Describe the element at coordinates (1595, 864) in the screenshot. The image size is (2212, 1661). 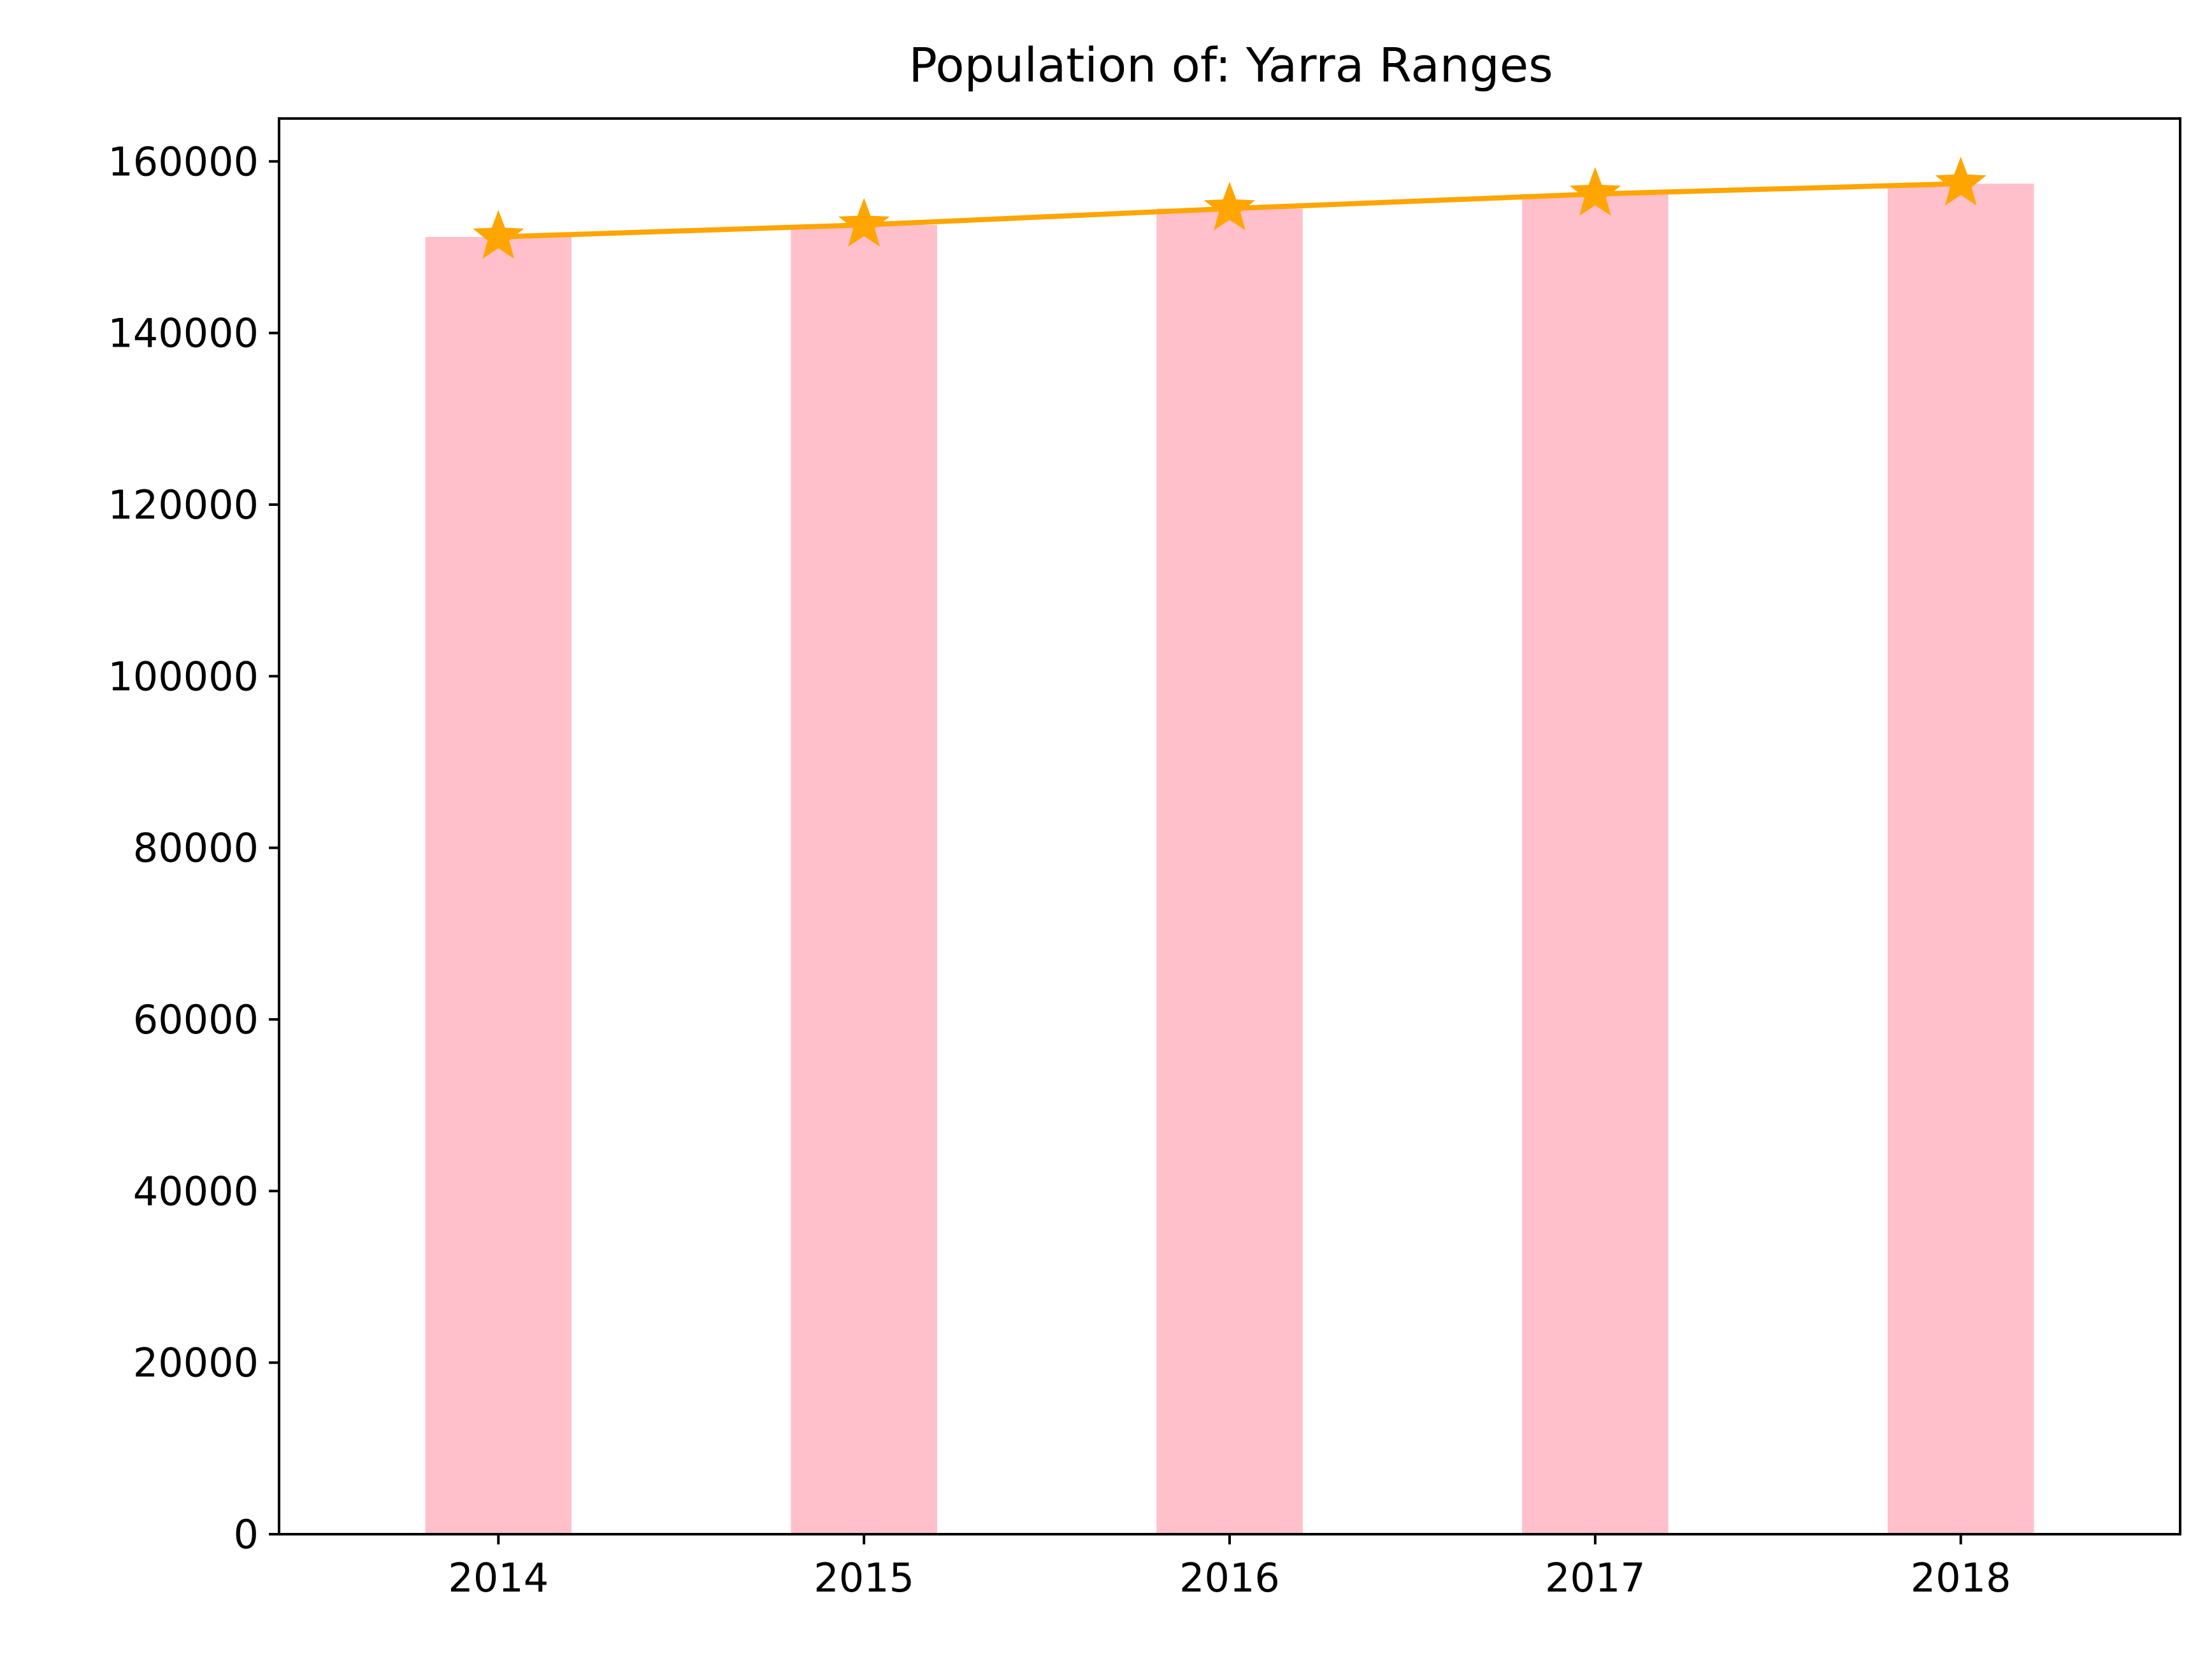
I see `bar-2017` at that location.